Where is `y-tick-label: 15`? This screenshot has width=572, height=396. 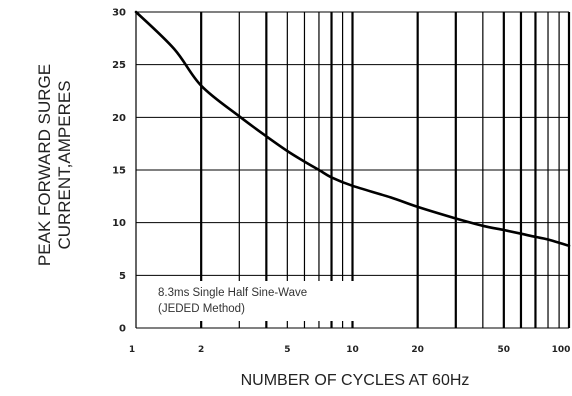
y-tick-label: 15 is located at coordinates (119, 171).